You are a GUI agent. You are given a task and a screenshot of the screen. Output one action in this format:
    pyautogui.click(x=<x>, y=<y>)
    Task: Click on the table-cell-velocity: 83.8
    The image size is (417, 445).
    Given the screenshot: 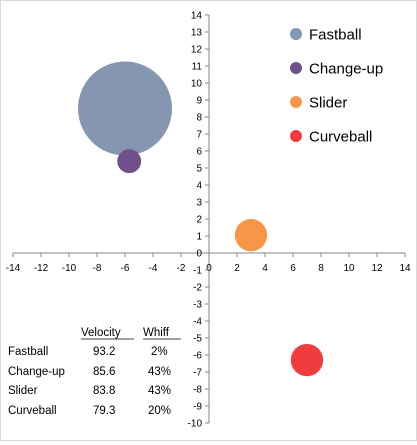 What is the action you would take?
    pyautogui.click(x=104, y=391)
    